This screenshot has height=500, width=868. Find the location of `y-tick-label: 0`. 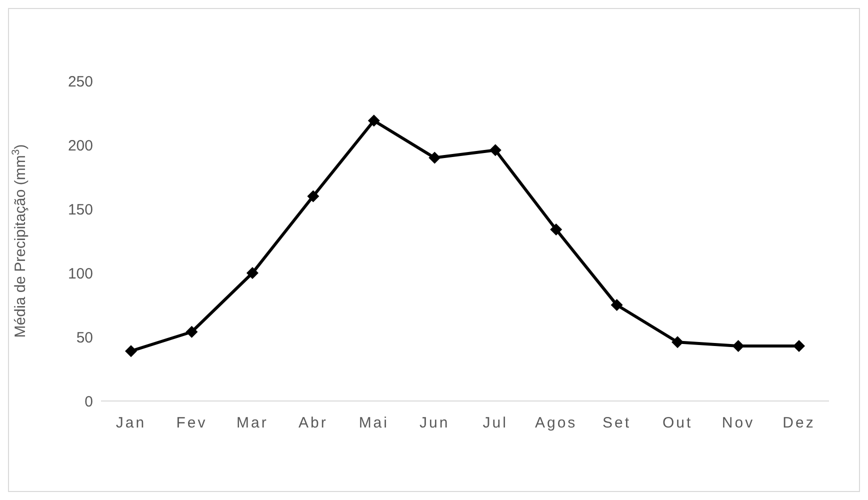

y-tick-label: 0 is located at coordinates (88, 401).